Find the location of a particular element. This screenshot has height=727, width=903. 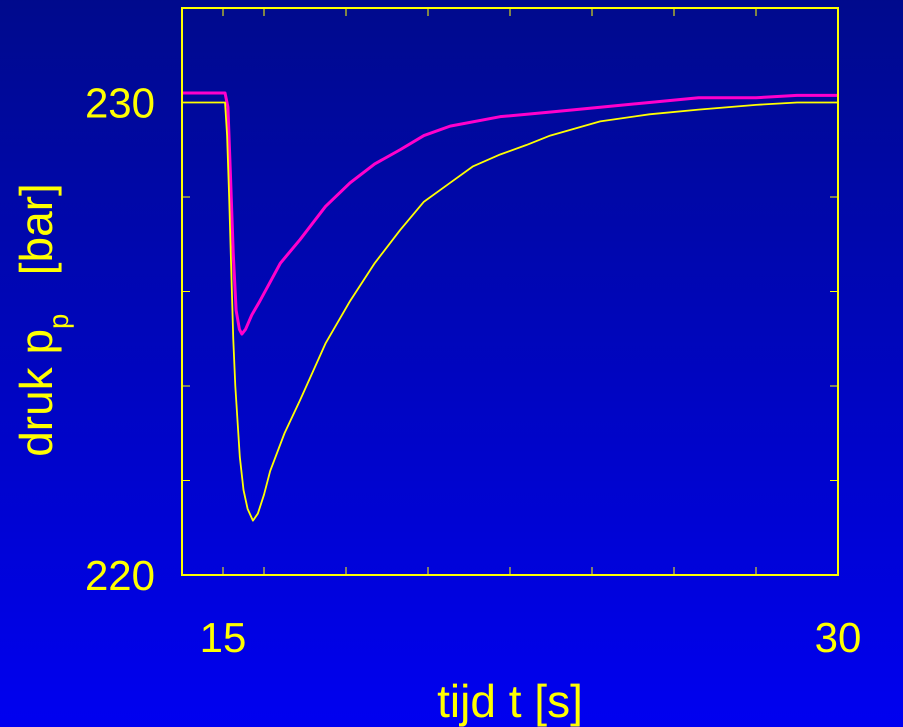

x-tick-label: 15 is located at coordinates (223, 637).